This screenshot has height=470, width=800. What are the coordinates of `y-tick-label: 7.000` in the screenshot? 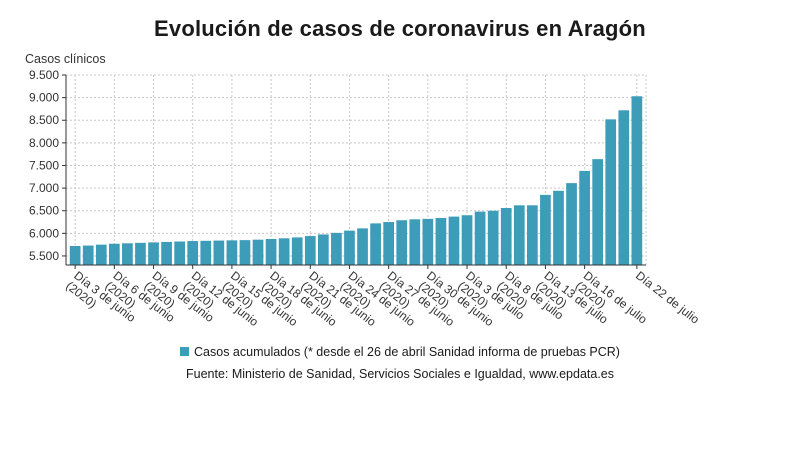 It's located at (44, 188).